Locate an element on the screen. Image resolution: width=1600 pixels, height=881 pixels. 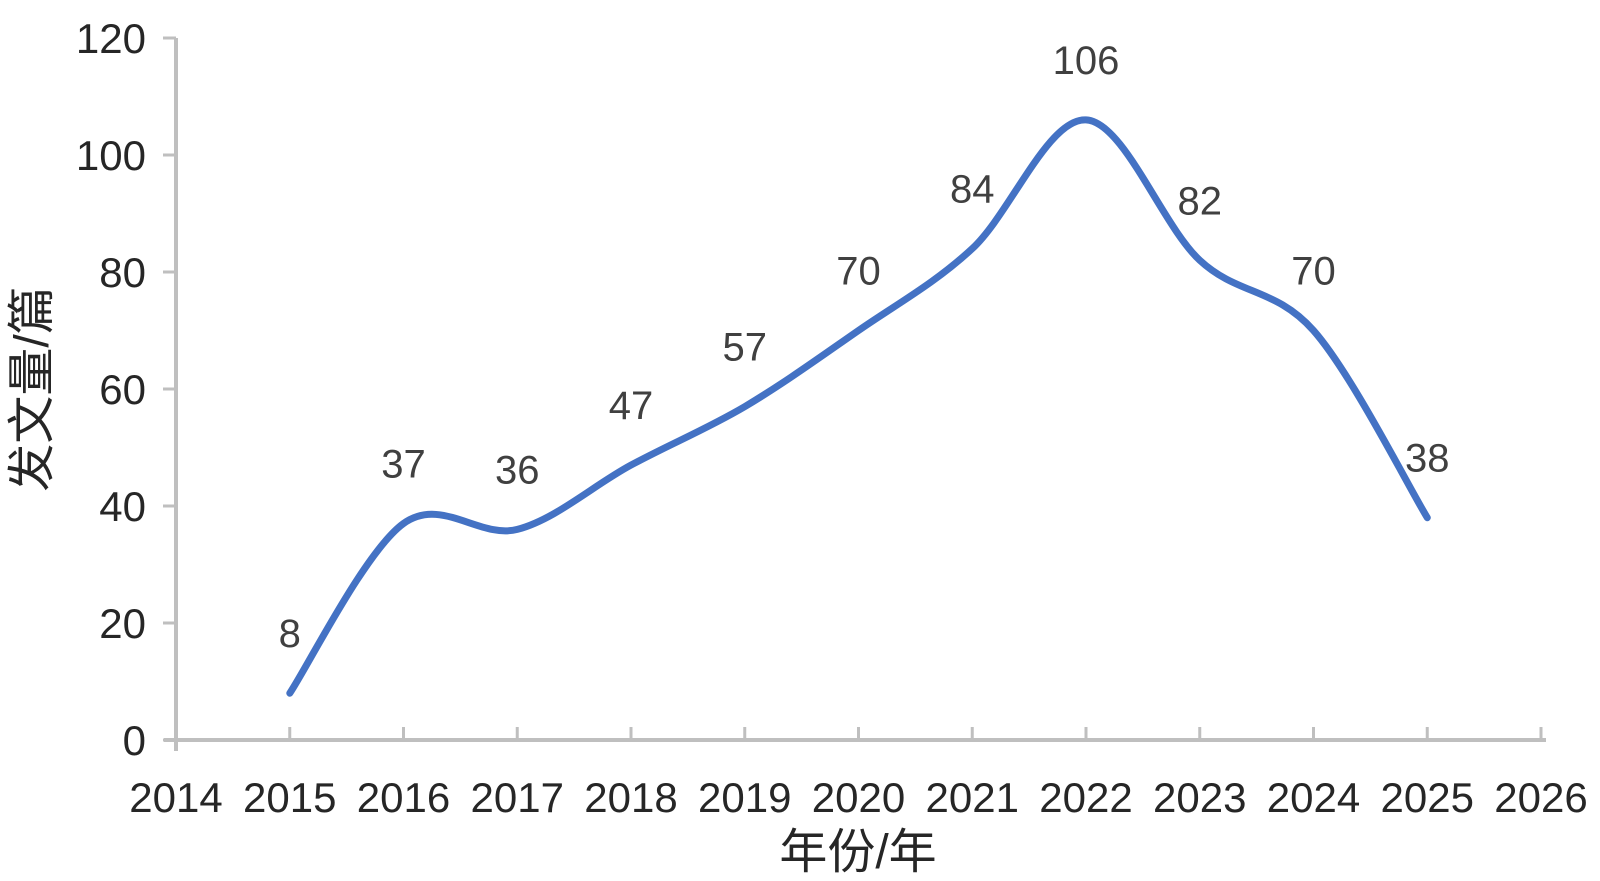
x-tick-label-2014: 2014 is located at coordinates (175, 797).